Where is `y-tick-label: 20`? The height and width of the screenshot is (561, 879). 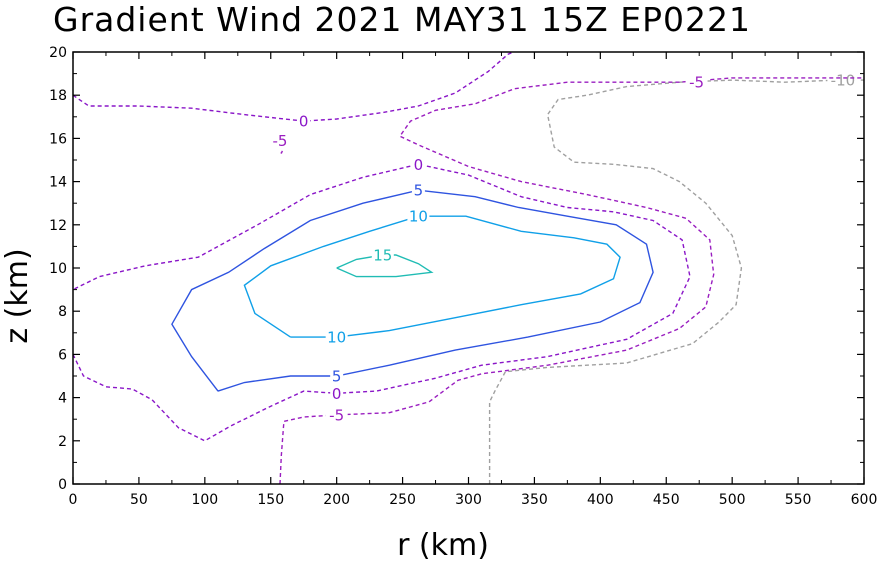 y-tick-label: 20 is located at coordinates (58, 53).